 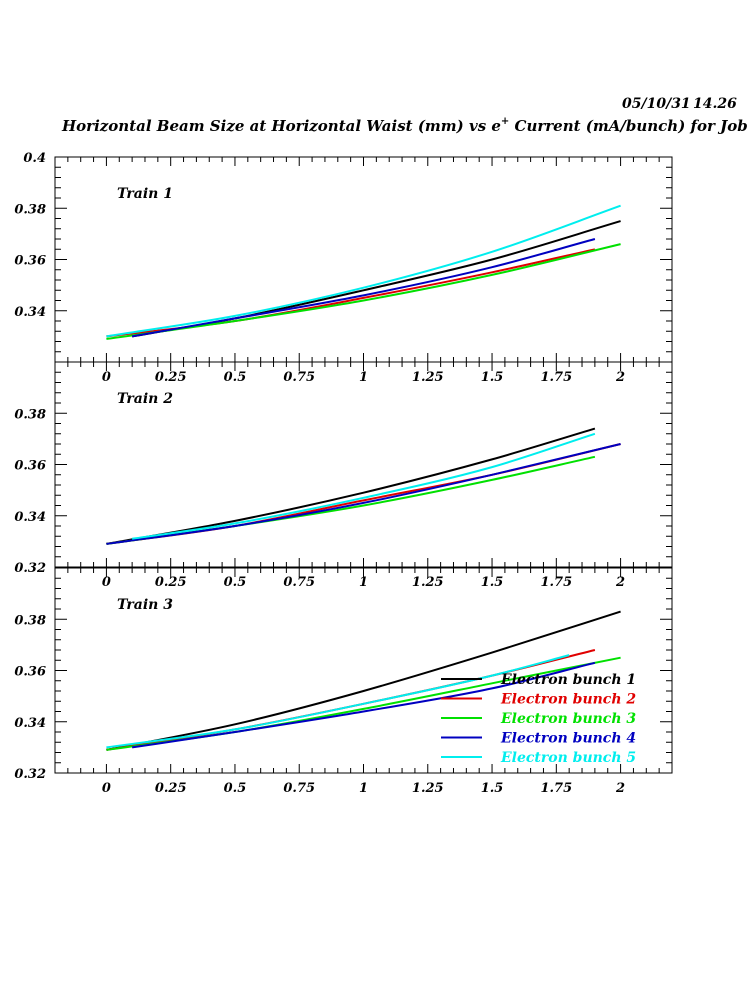 I want to click on title-rest: Current (mA/bunch) for Job, so click(x=628, y=126).